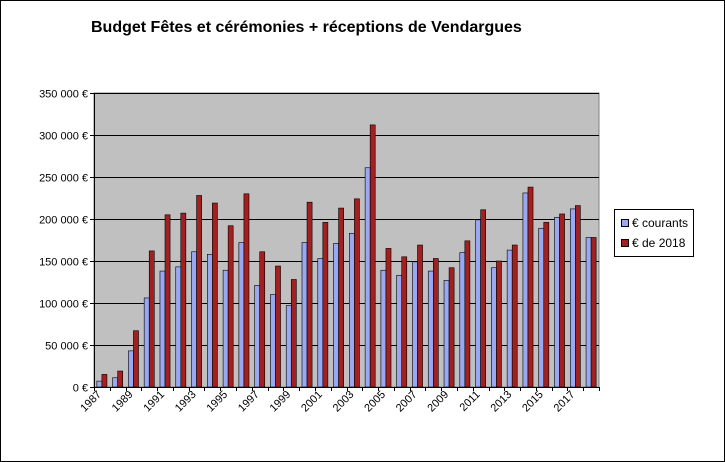  What do you see at coordinates (483, 298) in the screenshot?
I see `bar-constants-2011` at bounding box center [483, 298].